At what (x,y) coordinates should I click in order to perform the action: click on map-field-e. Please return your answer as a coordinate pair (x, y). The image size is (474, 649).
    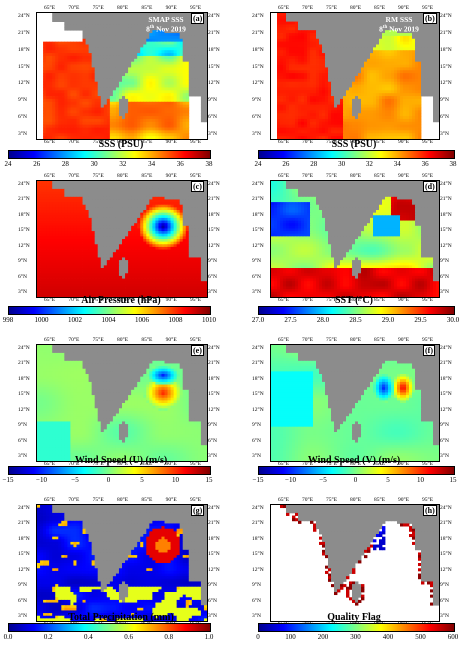
    Looking at the image, I should click on (122, 403).